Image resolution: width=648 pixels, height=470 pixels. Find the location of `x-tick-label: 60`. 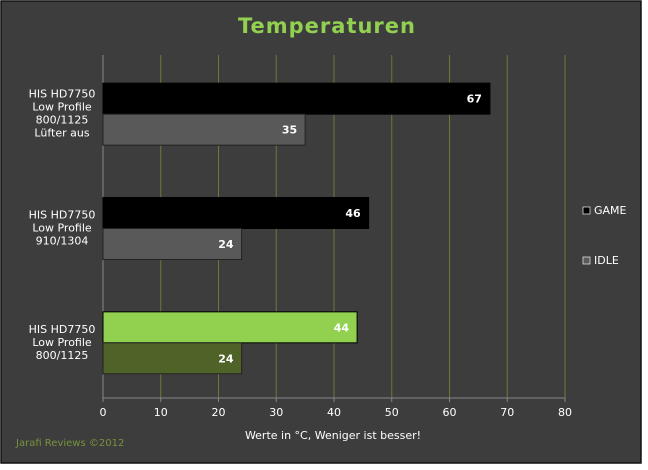

x-tick-label: 60 is located at coordinates (450, 412).